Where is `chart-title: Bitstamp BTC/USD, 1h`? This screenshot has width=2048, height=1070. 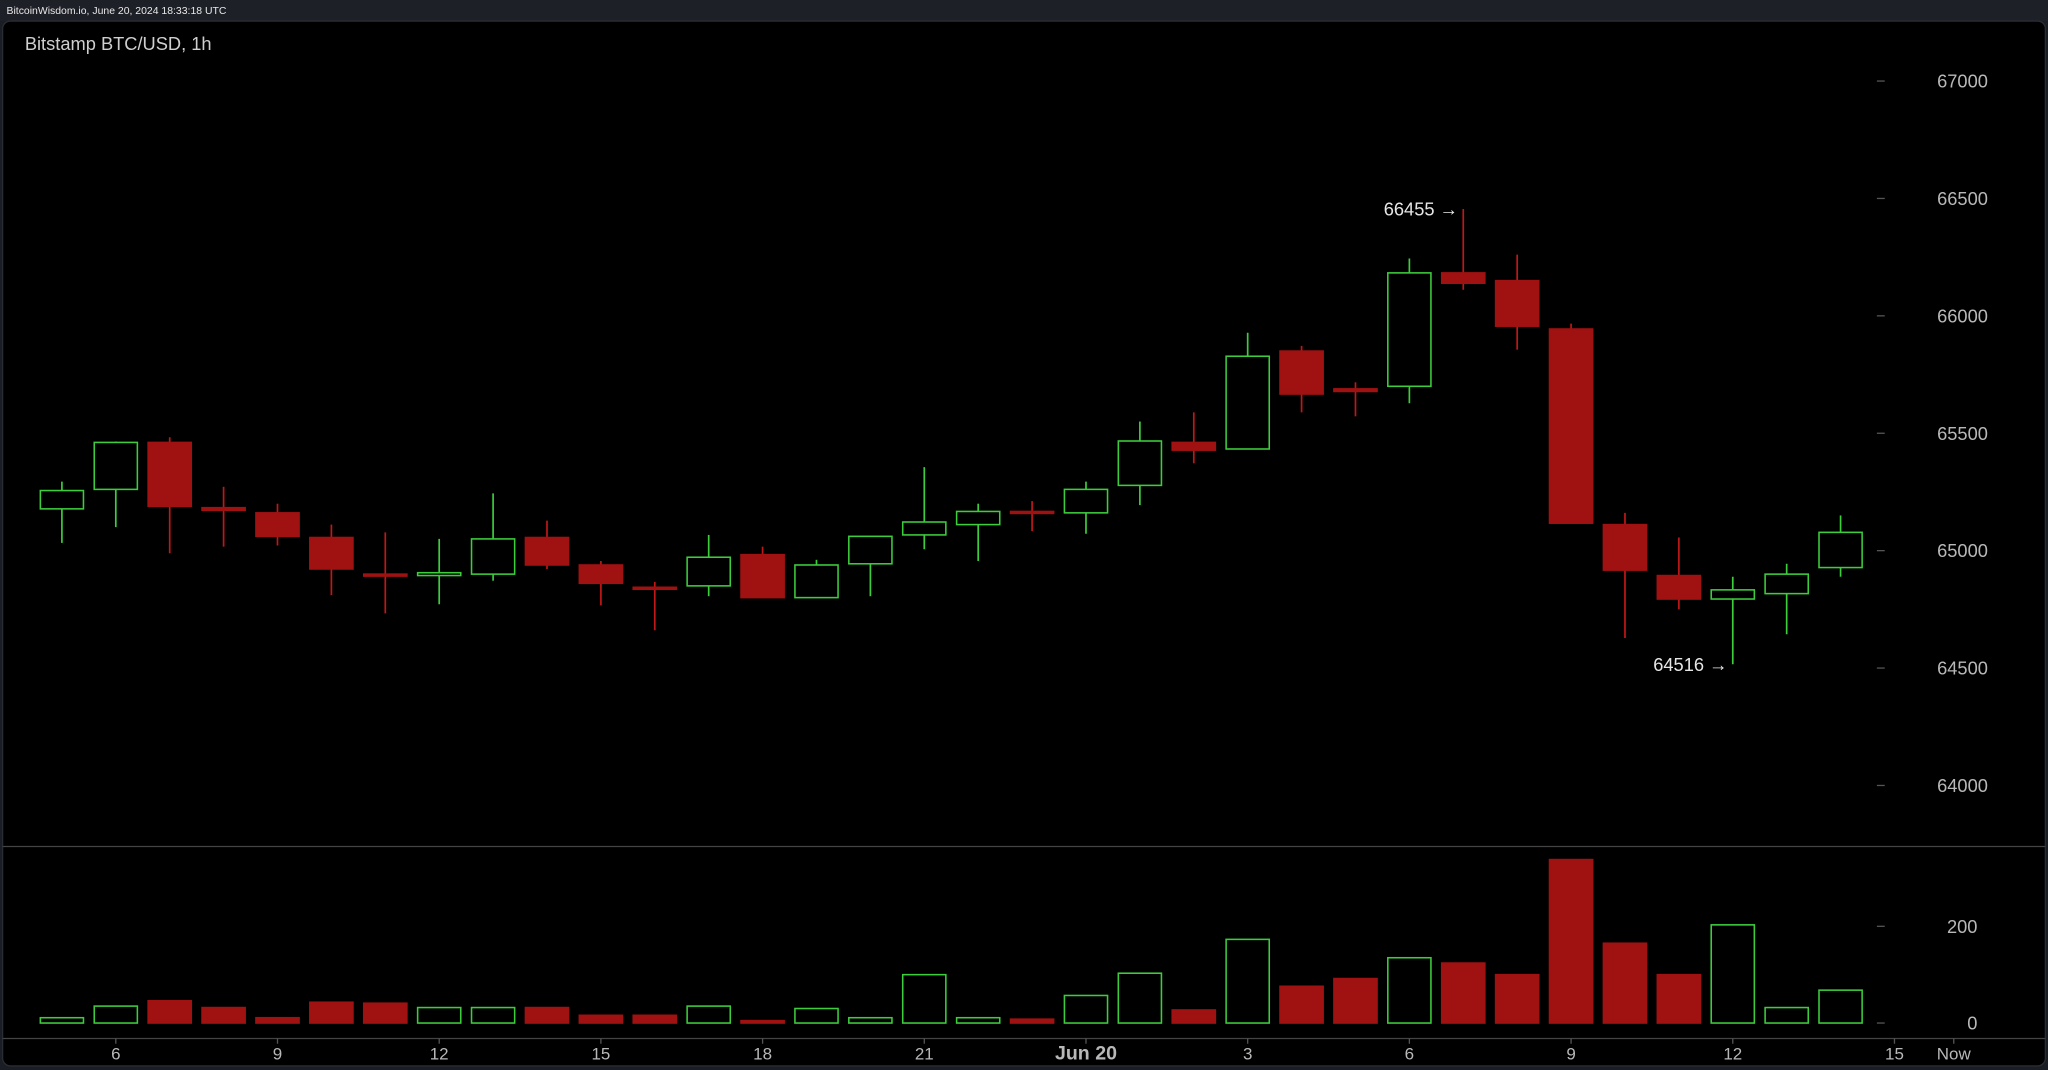 chart-title: Bitstamp BTC/USD, 1h is located at coordinates (118, 43).